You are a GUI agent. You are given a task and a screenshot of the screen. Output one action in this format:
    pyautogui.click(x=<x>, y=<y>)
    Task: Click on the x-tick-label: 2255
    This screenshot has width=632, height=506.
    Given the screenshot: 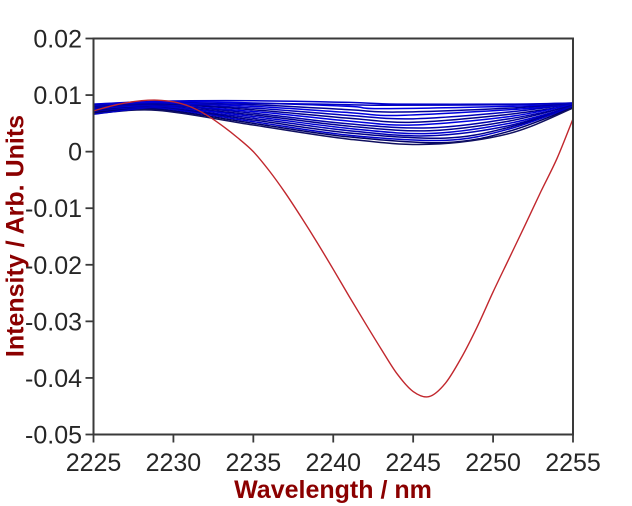 What is the action you would take?
    pyautogui.click(x=573, y=463)
    